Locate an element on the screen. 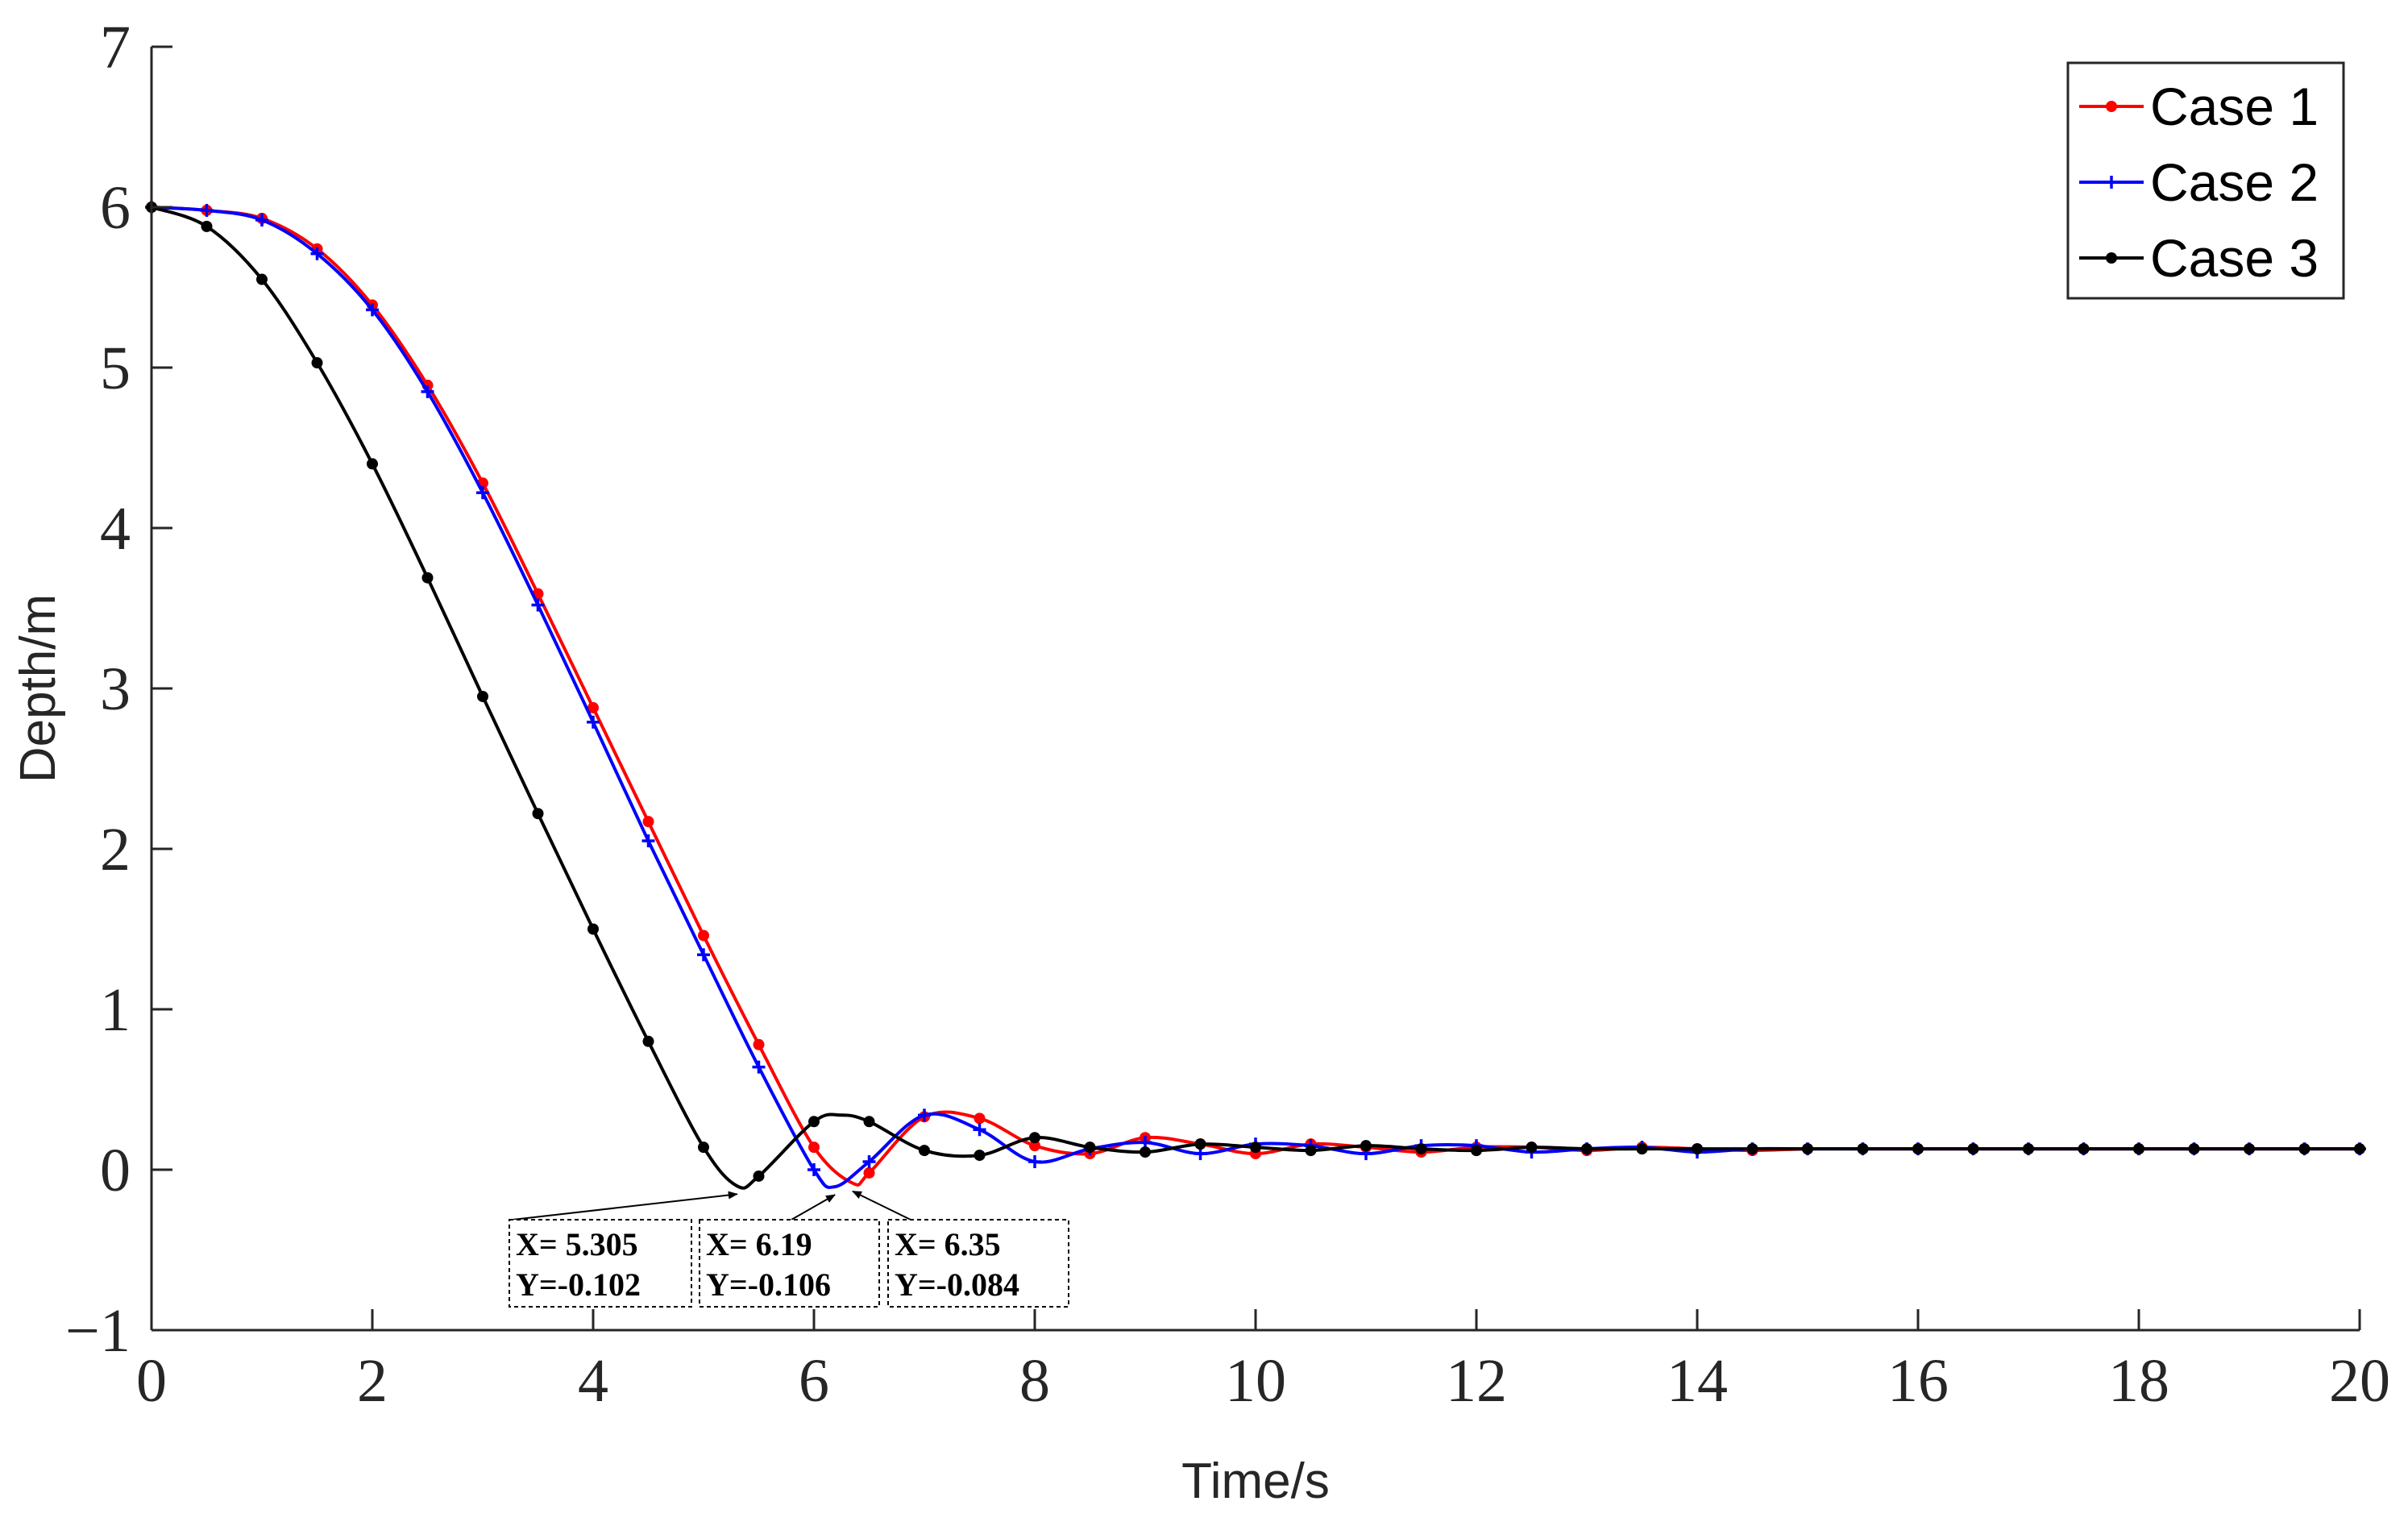  x-tick-label: 0 is located at coordinates (151, 1381).